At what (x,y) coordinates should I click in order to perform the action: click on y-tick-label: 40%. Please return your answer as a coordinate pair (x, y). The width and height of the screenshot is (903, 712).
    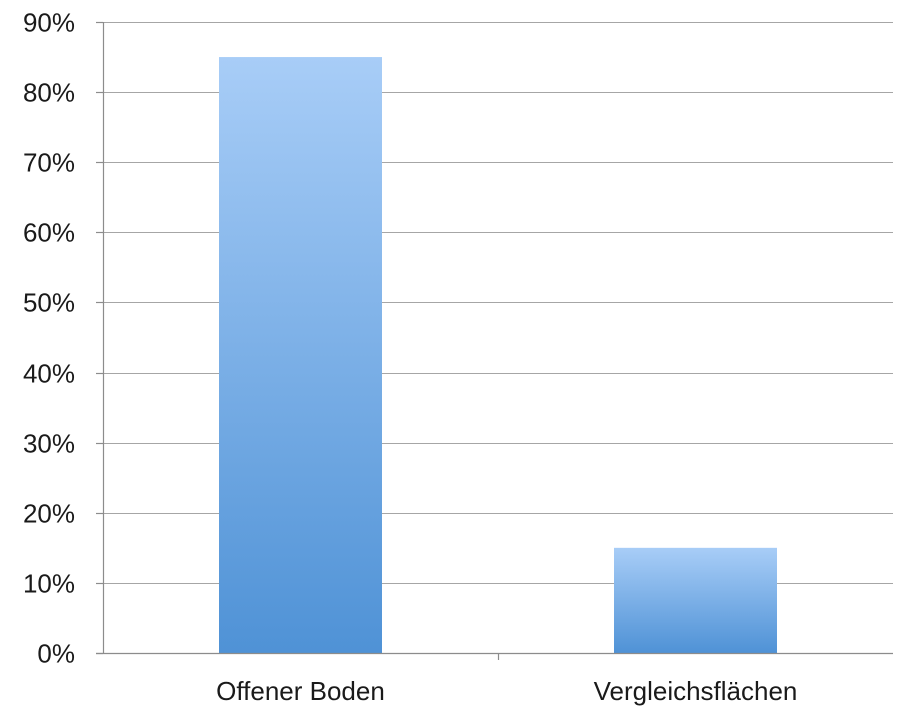
    Looking at the image, I should click on (49, 374).